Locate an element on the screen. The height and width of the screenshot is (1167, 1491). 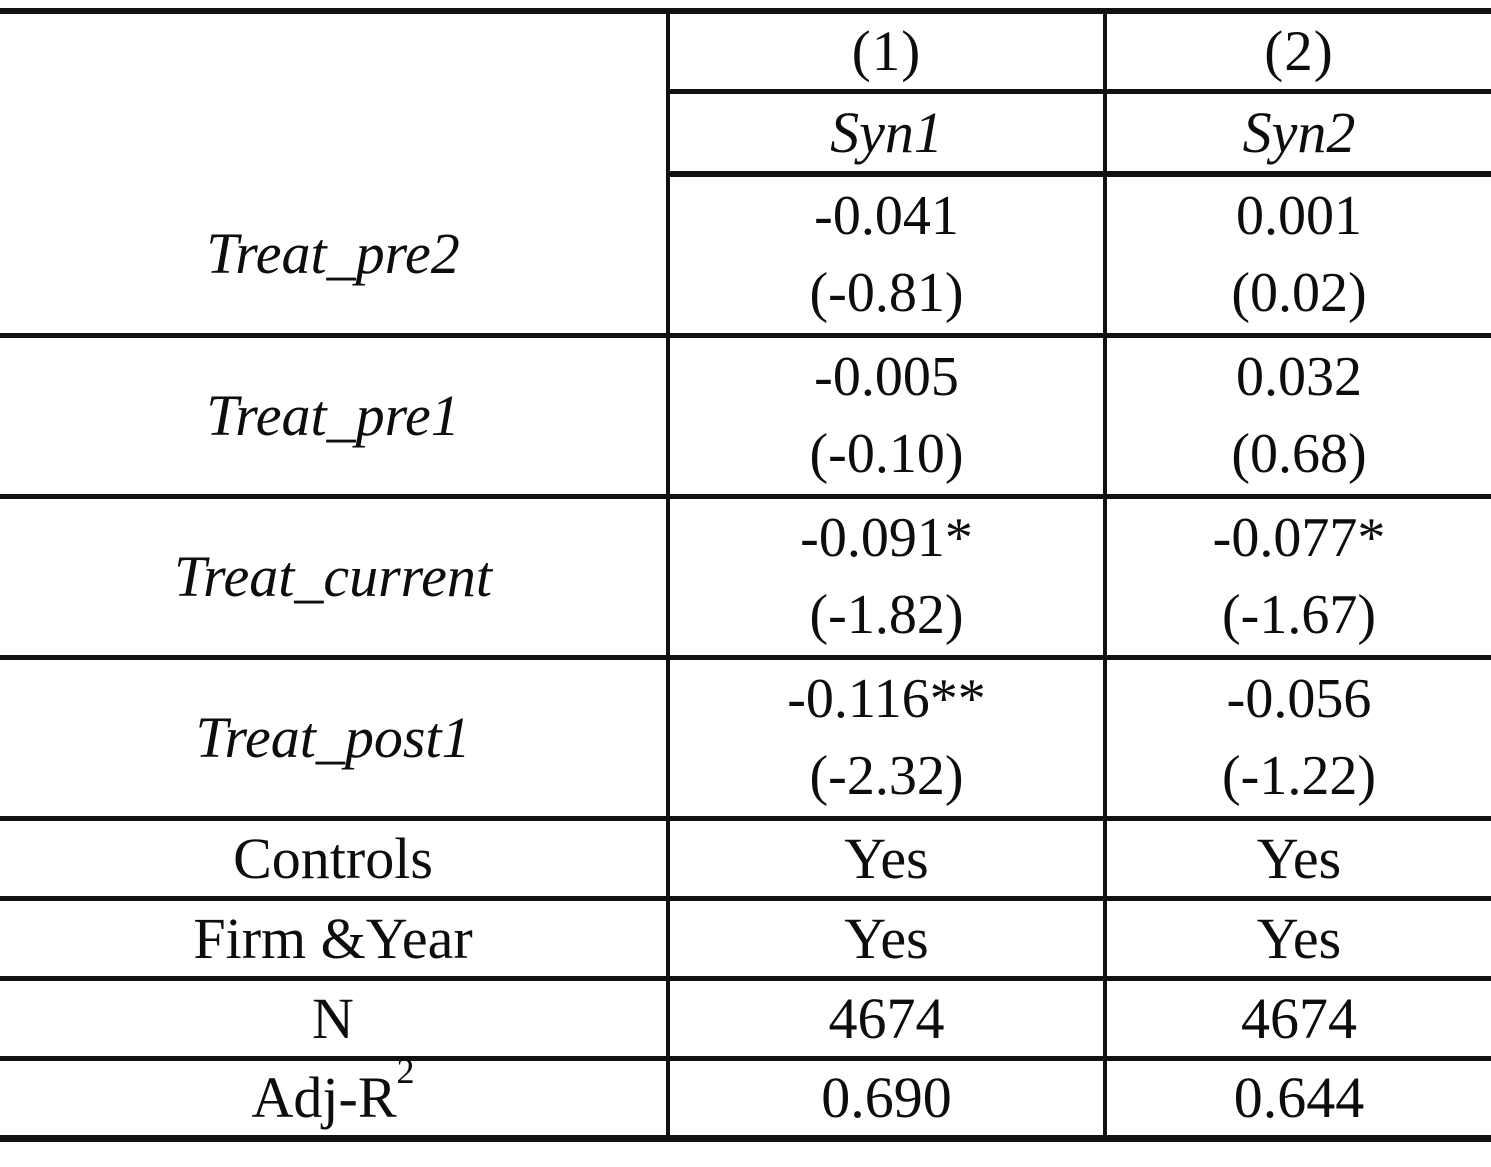
row-label-cell: Firm &Year is located at coordinates (334, 939).